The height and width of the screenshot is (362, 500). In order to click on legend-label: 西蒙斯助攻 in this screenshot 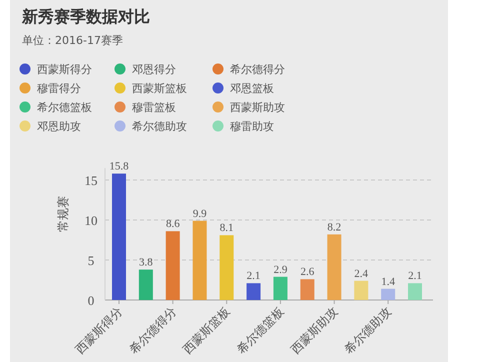, I will do `click(257, 107)`.